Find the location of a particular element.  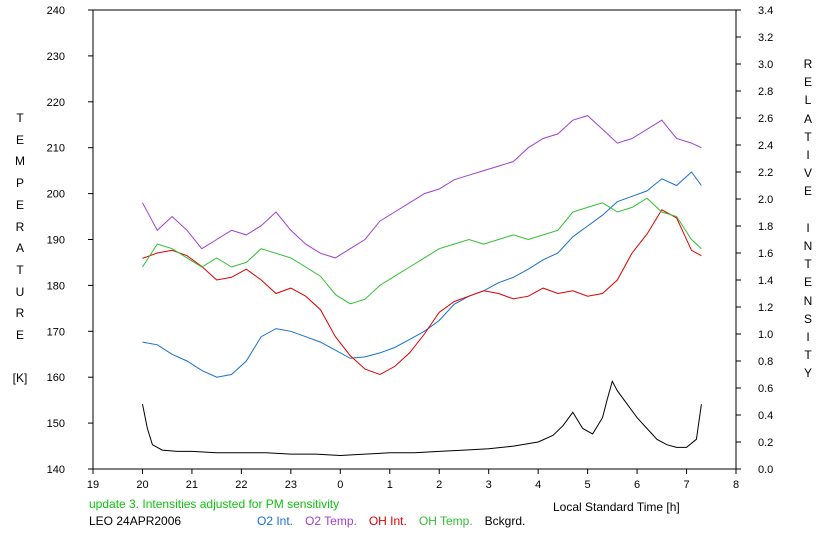

site-date-label: LEO 24APR2006 is located at coordinates (135, 521).